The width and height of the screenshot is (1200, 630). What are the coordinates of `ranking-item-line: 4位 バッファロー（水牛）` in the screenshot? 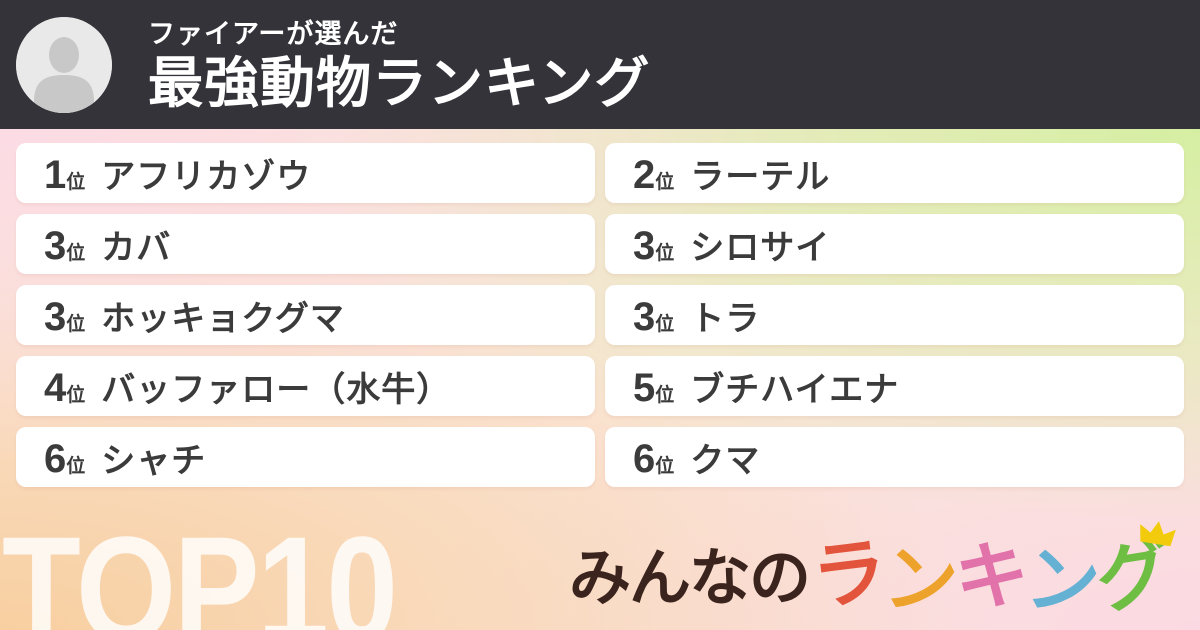 It's located at (247, 386).